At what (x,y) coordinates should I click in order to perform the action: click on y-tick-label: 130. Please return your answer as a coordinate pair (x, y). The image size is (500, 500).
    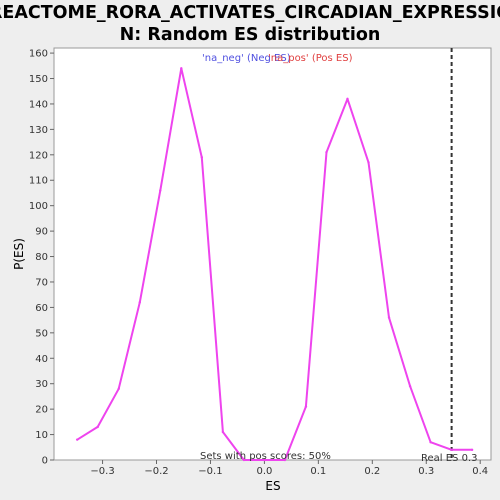
    Looking at the image, I should click on (38, 130).